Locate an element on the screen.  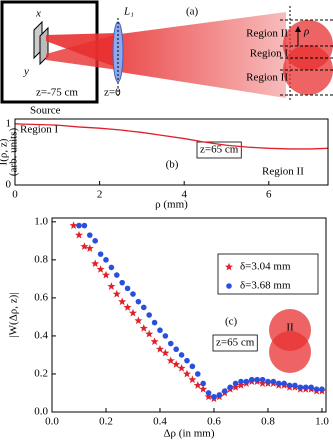
x-tick-label: 0.6 is located at coordinates (214, 422).